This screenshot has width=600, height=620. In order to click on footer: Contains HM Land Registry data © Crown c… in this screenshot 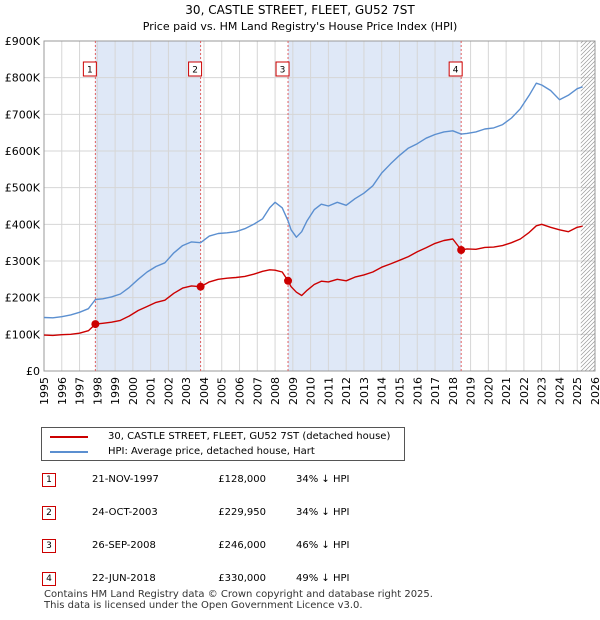, I will do `click(238, 600)`.